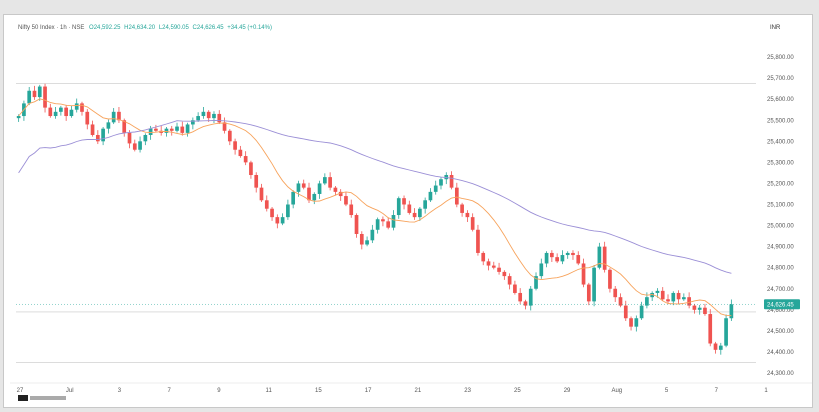  Describe the element at coordinates (780, 374) in the screenshot. I see `y-tick-label: 24,300.00` at that location.